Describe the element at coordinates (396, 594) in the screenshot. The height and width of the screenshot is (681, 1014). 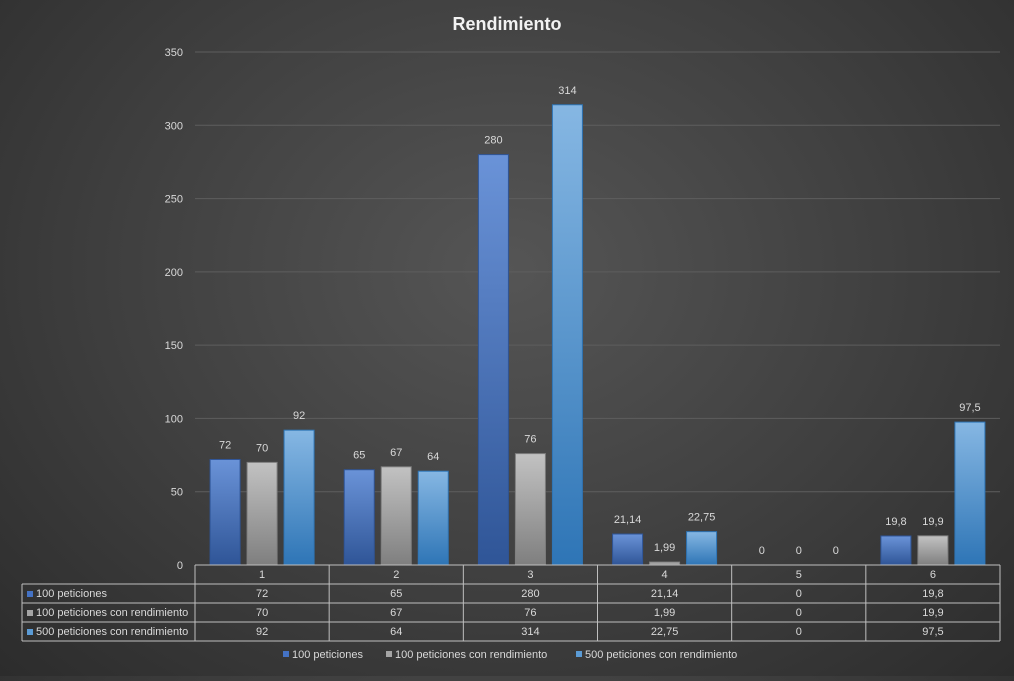
I see `table-cell: 65` at that location.